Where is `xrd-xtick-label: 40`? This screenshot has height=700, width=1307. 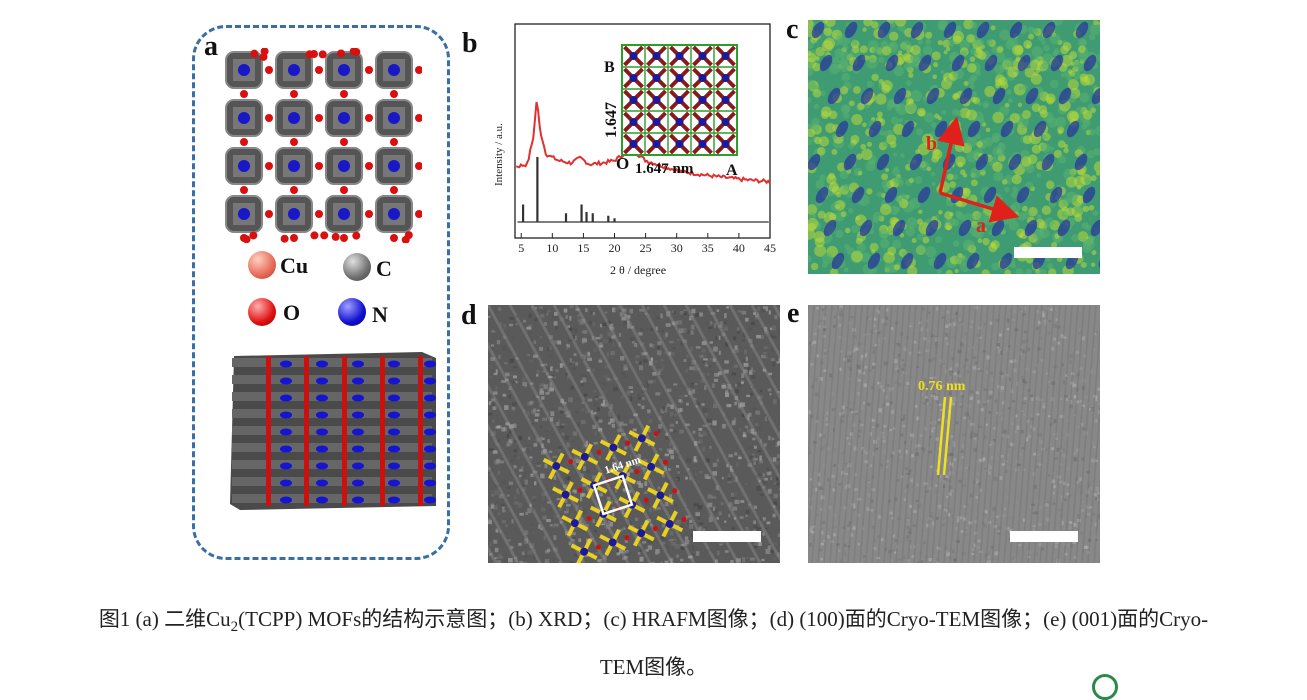 xrd-xtick-label: 40 is located at coordinates (739, 248).